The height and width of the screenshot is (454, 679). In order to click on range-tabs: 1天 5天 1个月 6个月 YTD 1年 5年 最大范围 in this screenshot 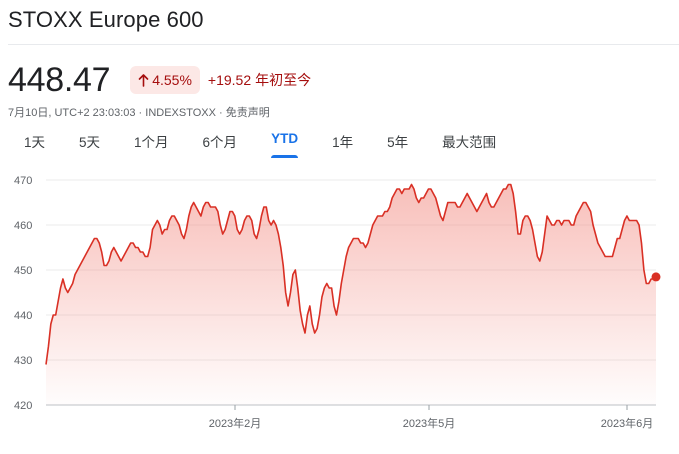, I will do `click(265, 142)`.